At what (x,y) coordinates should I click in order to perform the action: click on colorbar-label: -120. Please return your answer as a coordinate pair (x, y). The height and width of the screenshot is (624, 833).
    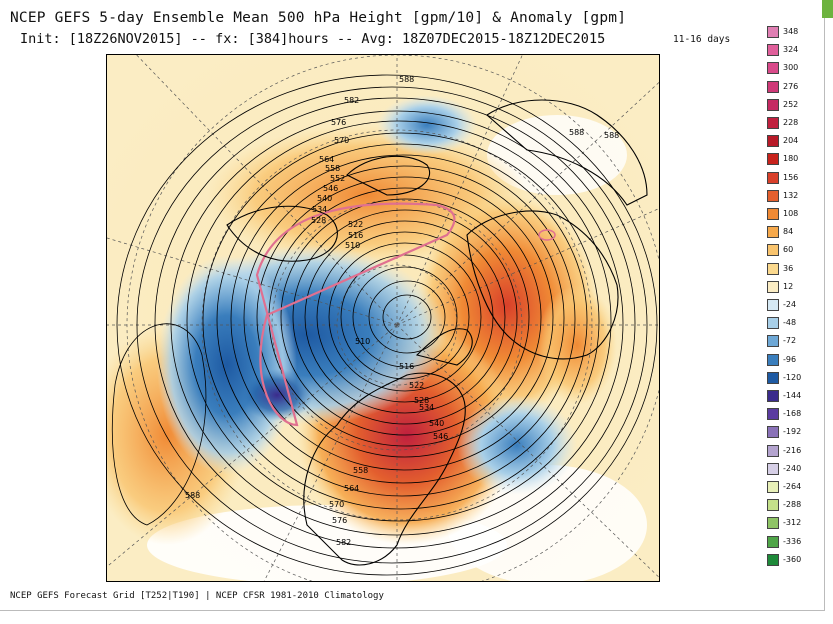
    Looking at the image, I should click on (792, 377).